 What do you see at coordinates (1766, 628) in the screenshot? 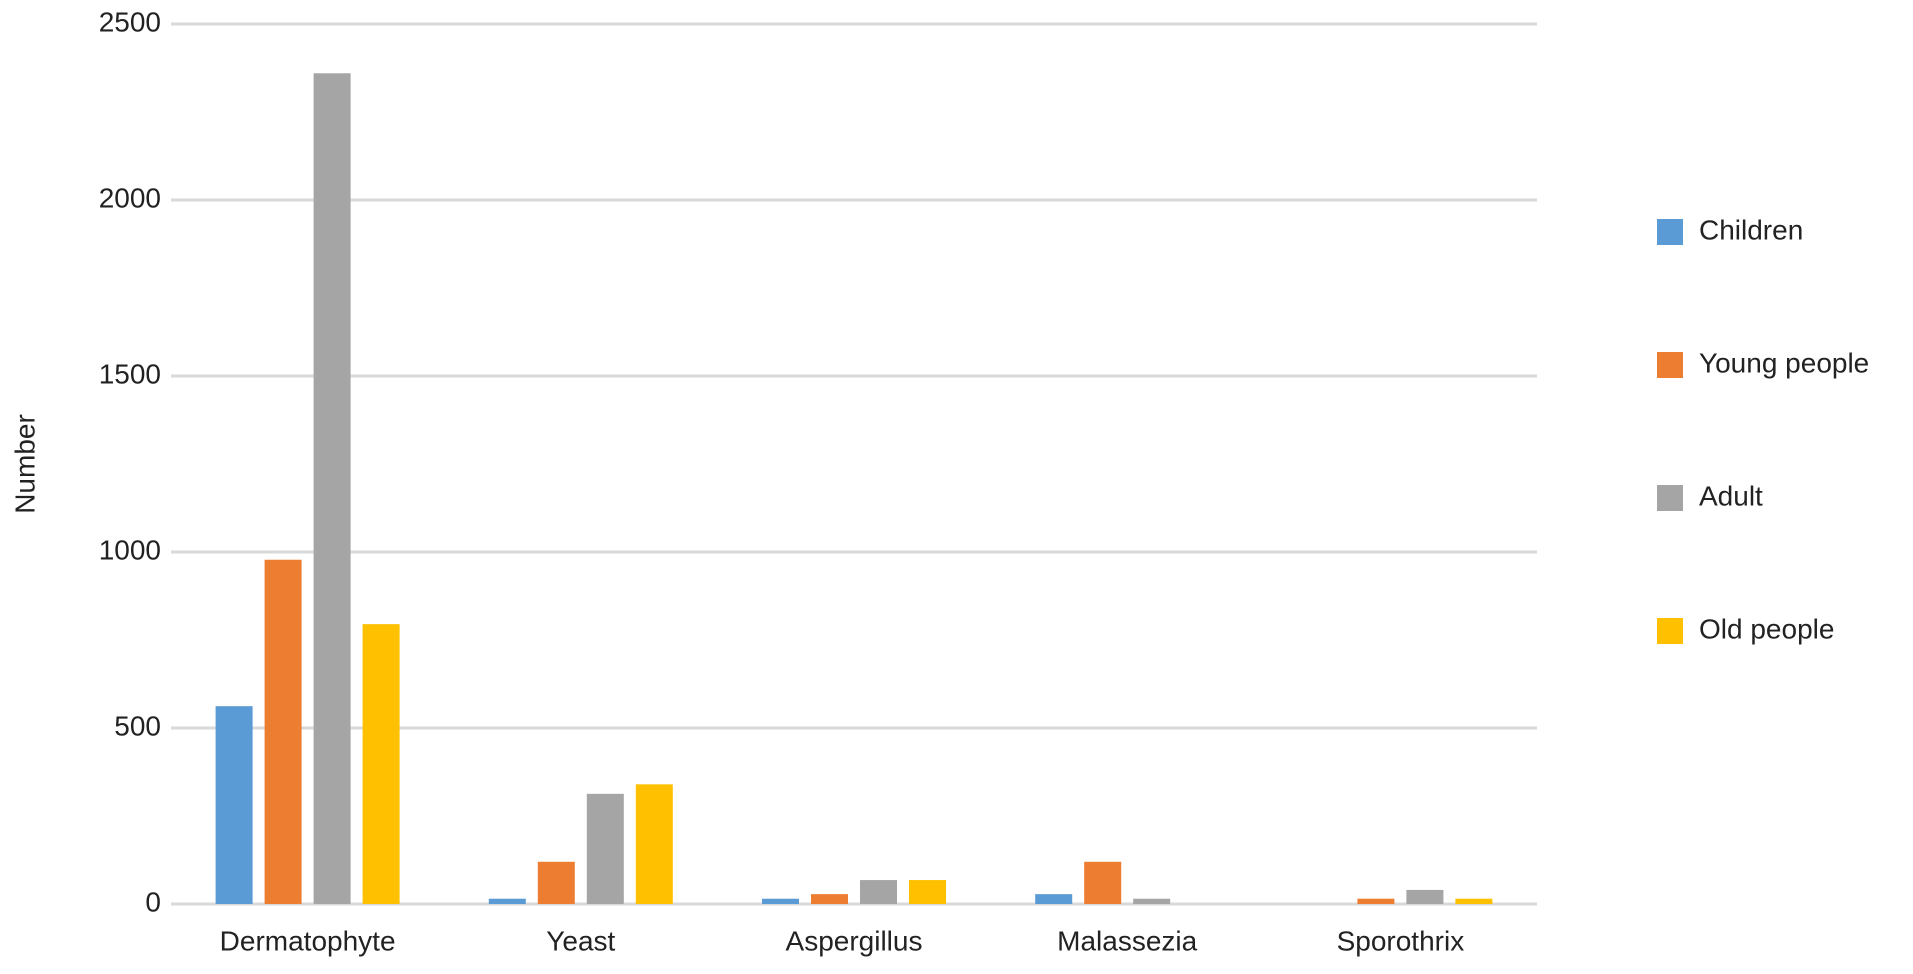
I see `legend-label: Old people` at bounding box center [1766, 628].